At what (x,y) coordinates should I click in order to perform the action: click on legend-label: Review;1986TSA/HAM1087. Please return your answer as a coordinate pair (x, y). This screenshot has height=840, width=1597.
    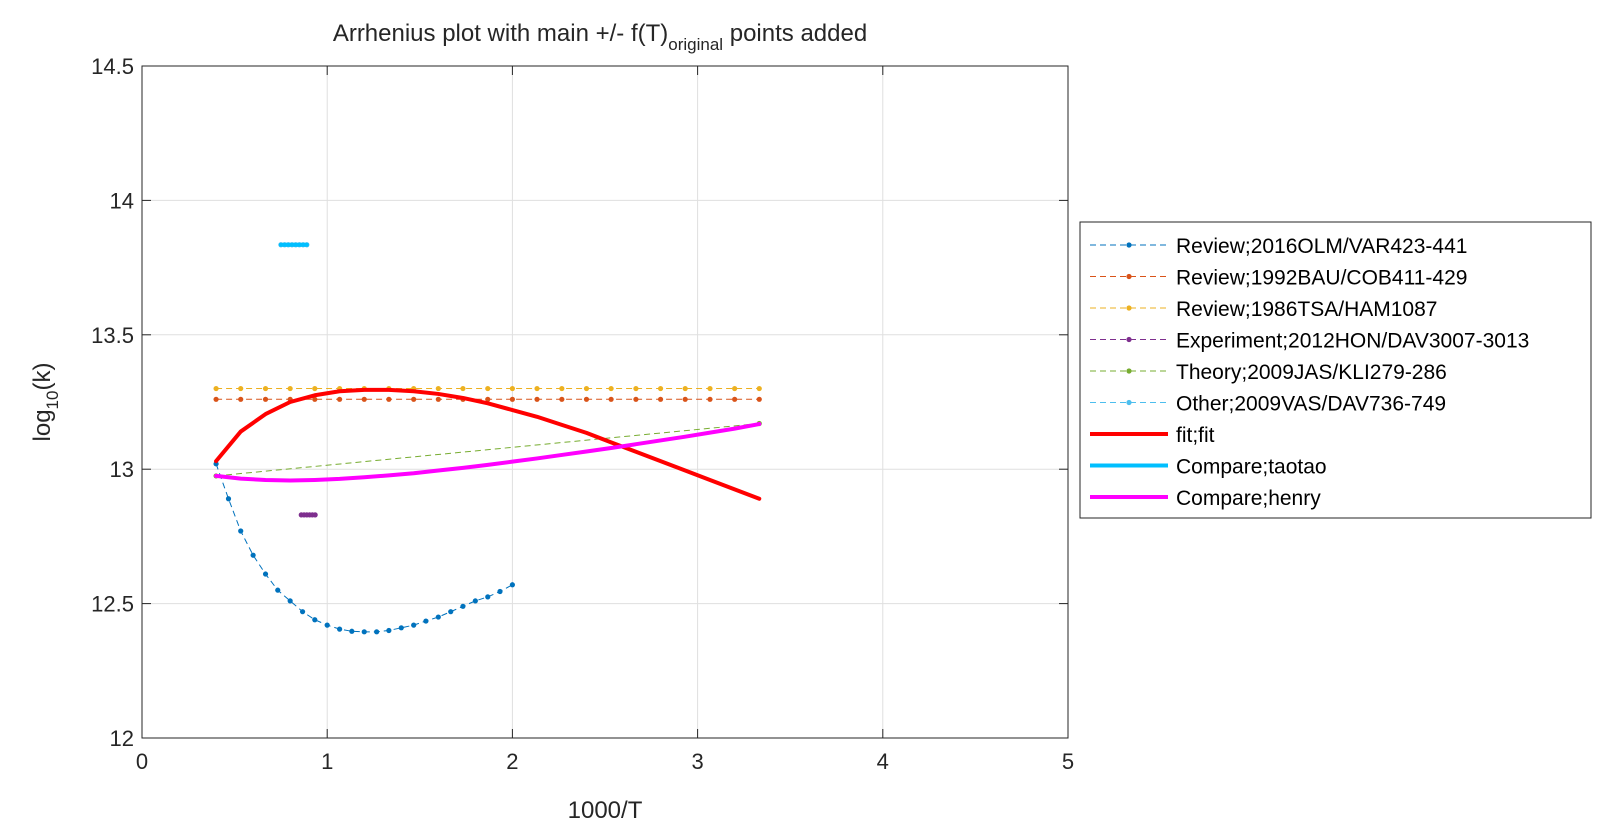
    Looking at the image, I should click on (1306, 309).